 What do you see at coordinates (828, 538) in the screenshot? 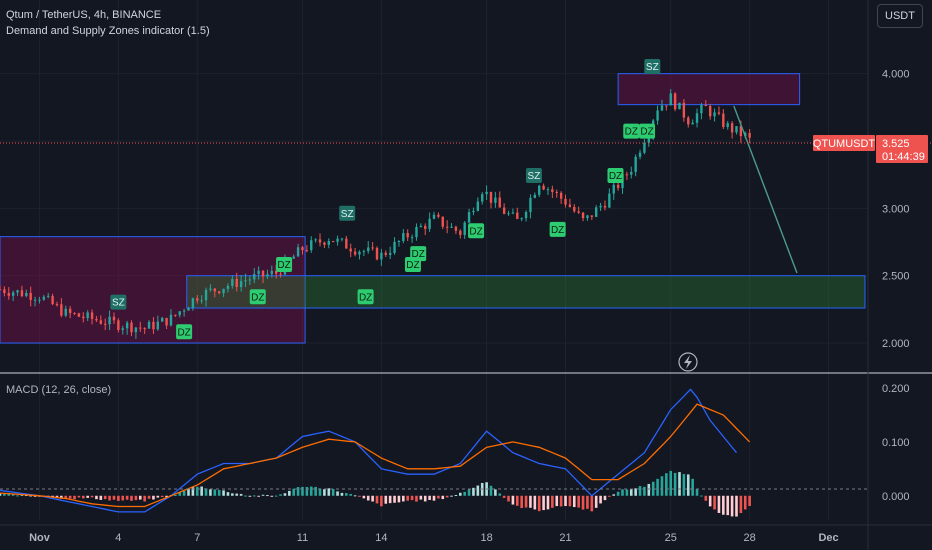
I see `time-tick-label: Dec` at bounding box center [828, 538].